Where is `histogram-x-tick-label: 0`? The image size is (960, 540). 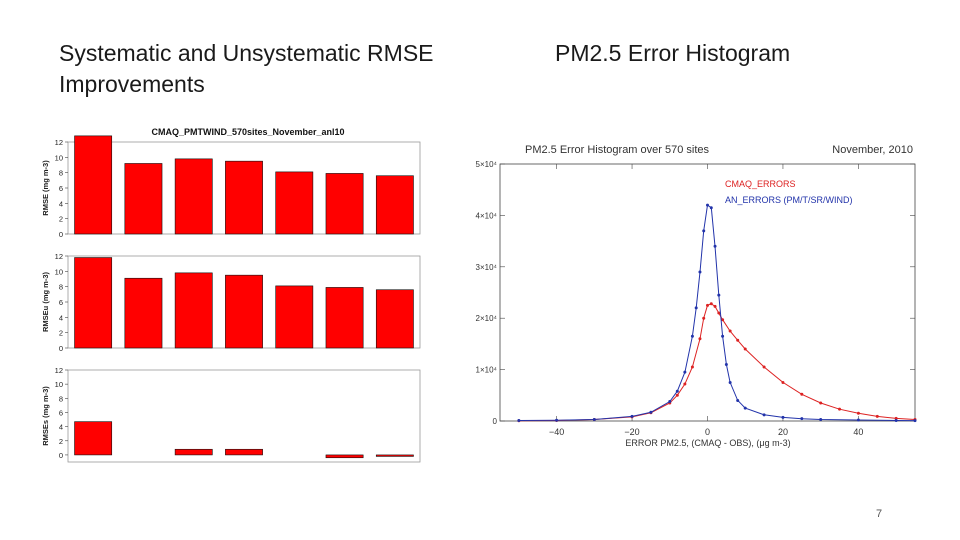
histogram-x-tick-label: 0 is located at coordinates (707, 432).